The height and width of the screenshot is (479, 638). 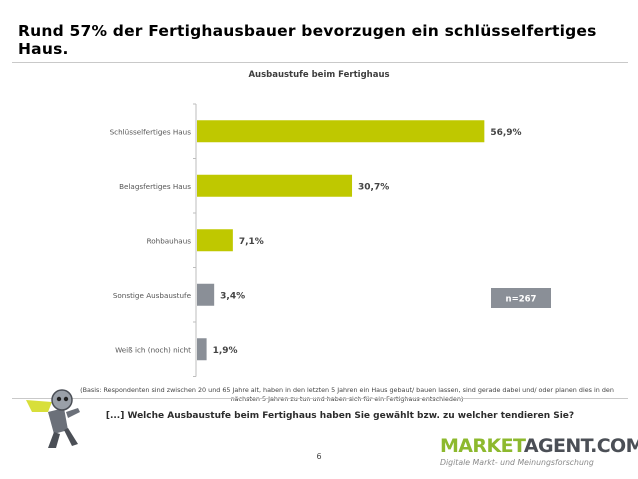 I want to click on mascot-agent-icon, so click(x=53, y=418).